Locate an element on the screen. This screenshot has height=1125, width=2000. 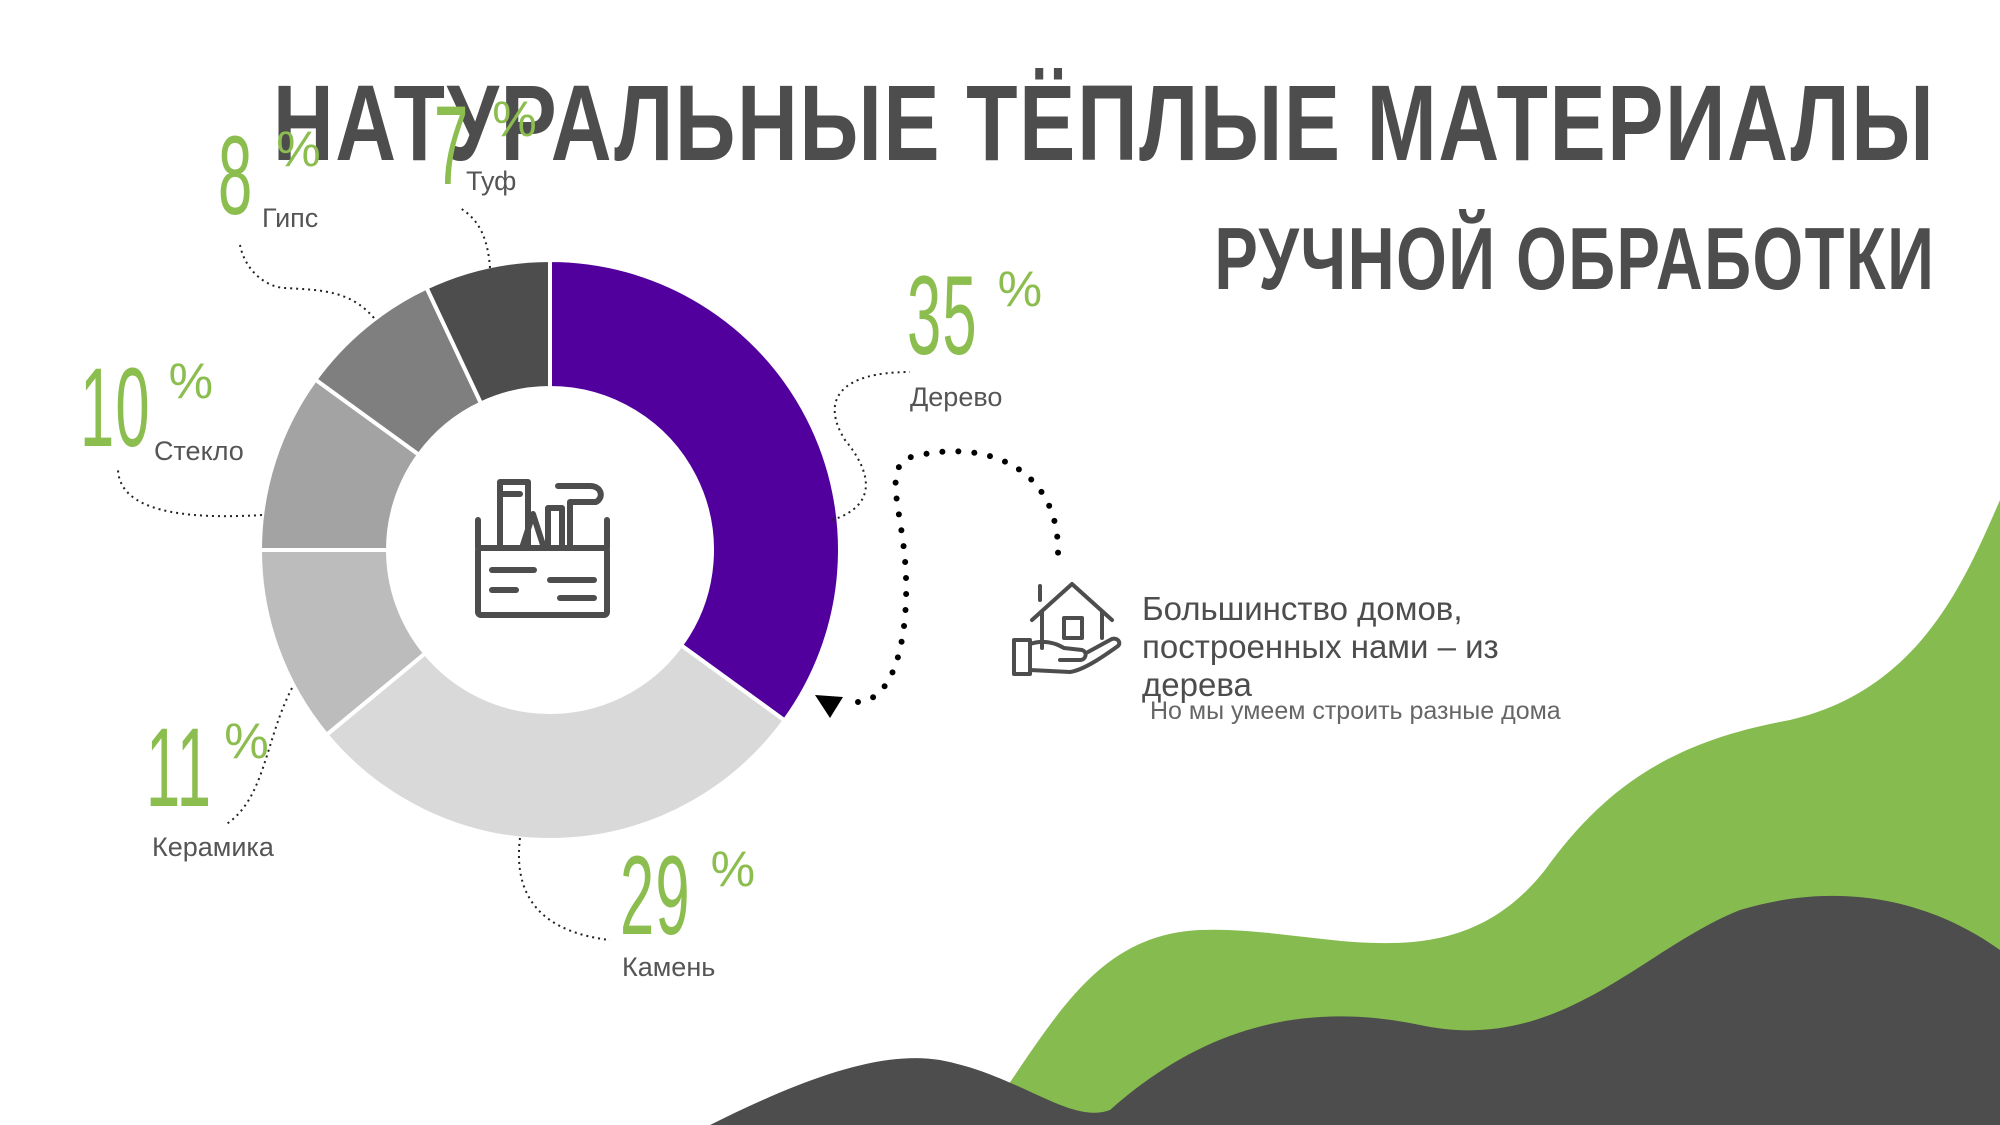
leader-line-keramika is located at coordinates (258, 756).